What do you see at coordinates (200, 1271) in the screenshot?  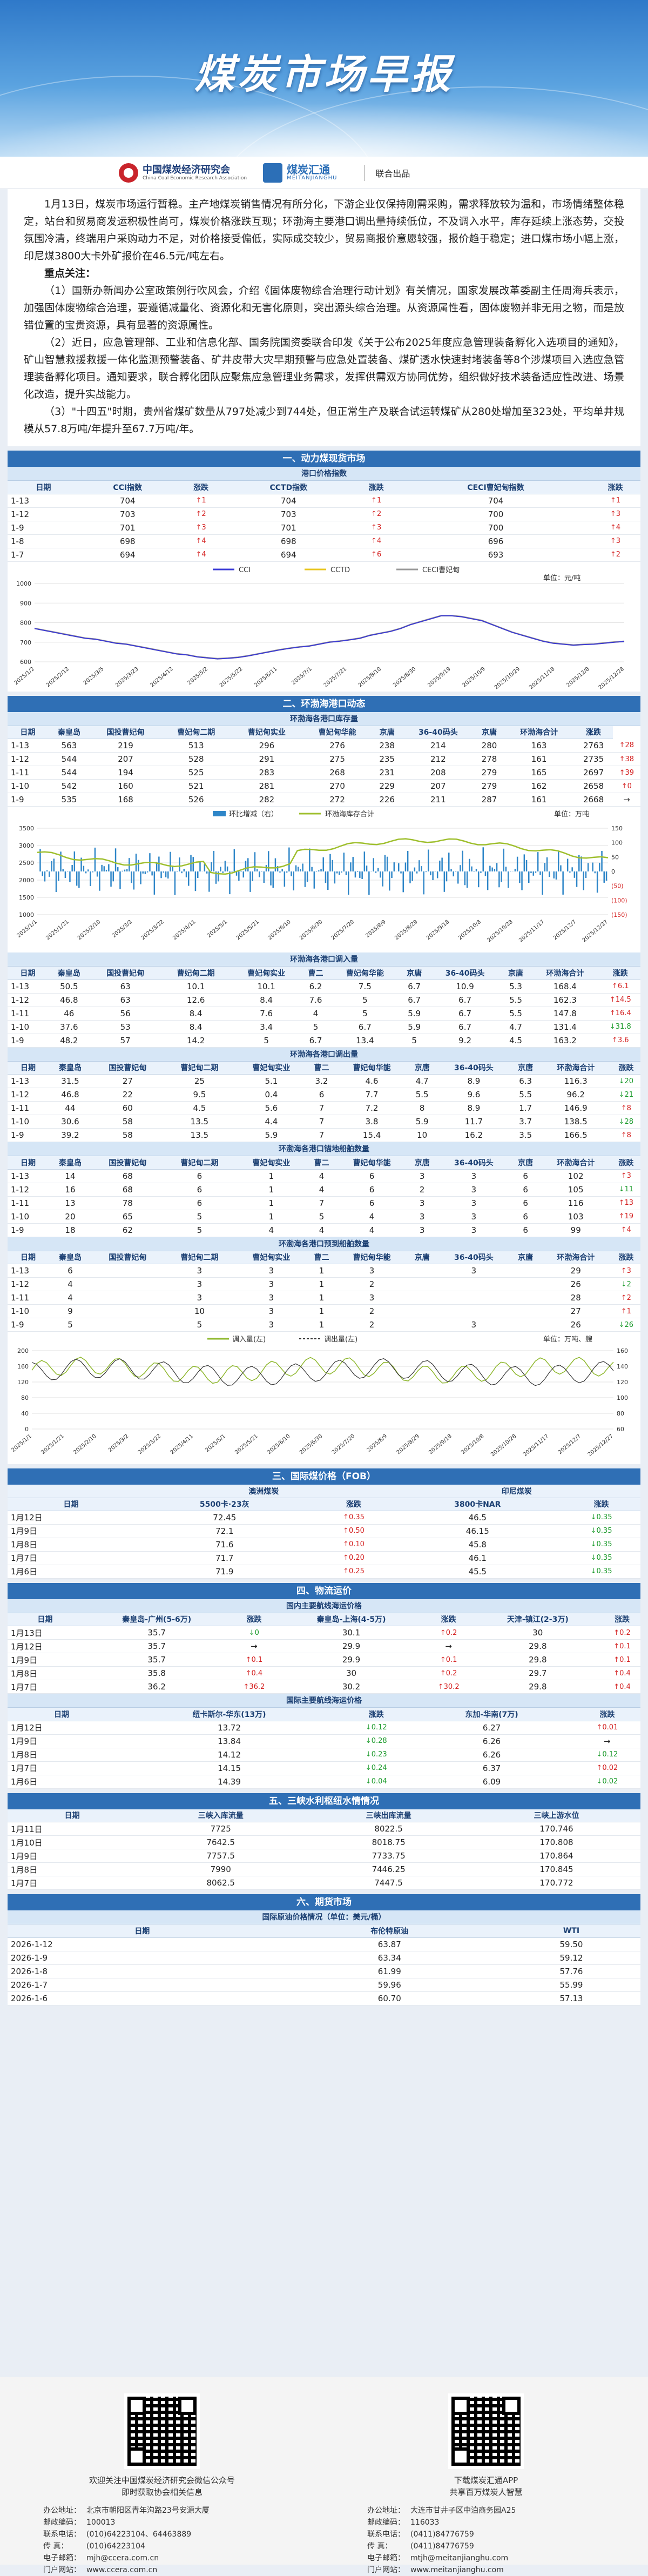 I see `table-cell: 3` at bounding box center [200, 1271].